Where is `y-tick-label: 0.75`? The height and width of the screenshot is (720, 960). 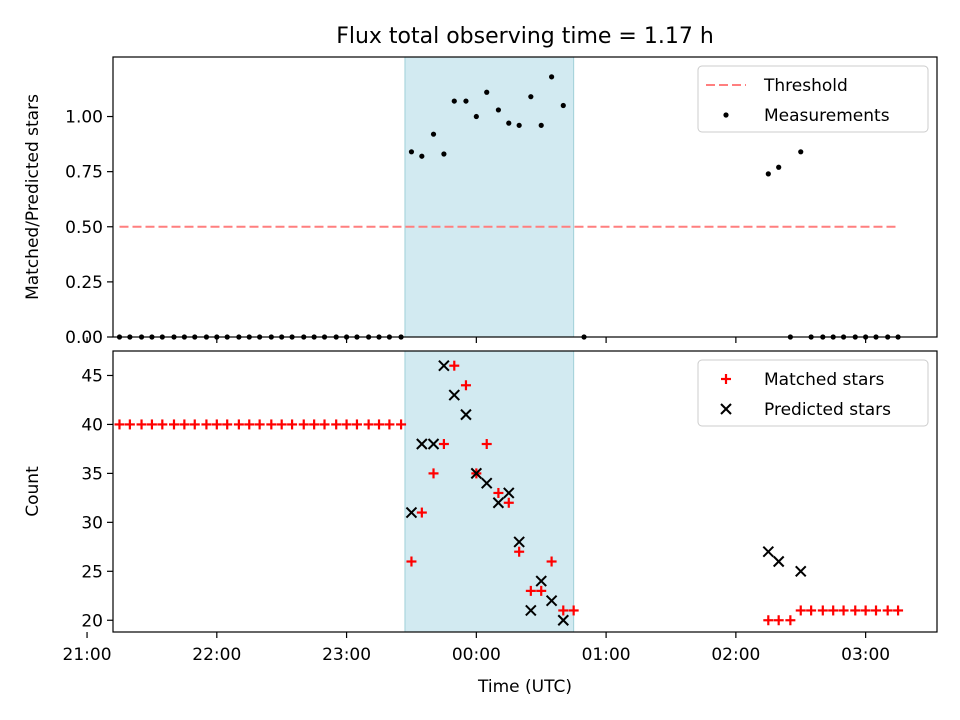 y-tick-label: 0.75 is located at coordinates (84, 173).